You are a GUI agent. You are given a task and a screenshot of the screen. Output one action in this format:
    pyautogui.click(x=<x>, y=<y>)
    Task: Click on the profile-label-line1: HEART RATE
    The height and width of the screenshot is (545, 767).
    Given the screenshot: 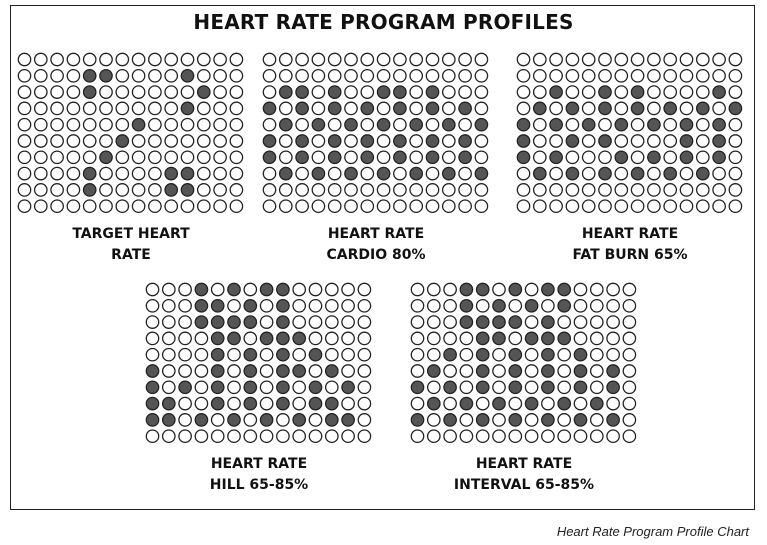 What is the action you would take?
    pyautogui.click(x=524, y=464)
    